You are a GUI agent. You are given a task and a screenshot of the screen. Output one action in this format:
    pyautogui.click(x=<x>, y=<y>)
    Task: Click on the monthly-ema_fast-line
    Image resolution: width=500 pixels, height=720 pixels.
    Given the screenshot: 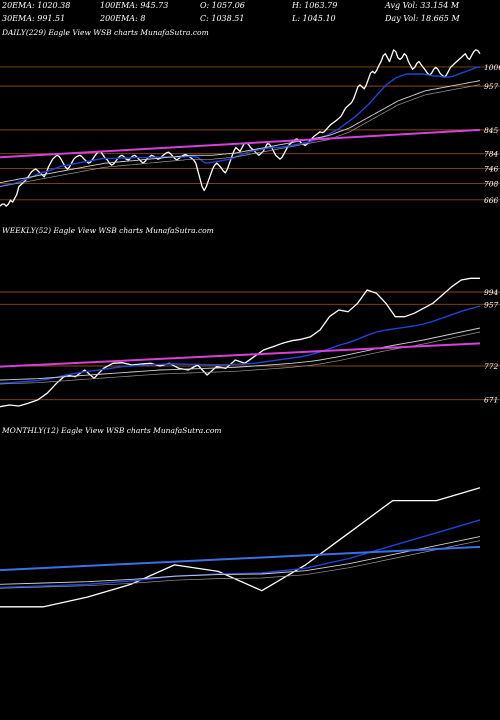 What is the action you would take?
    pyautogui.click(x=240, y=554)
    